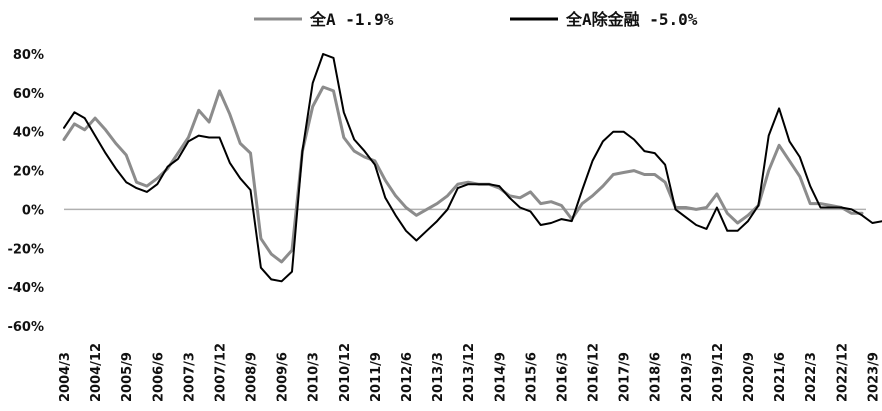  Describe the element at coordinates (718, 372) in the screenshot. I see `x-tick-label: 2019/12` at that location.